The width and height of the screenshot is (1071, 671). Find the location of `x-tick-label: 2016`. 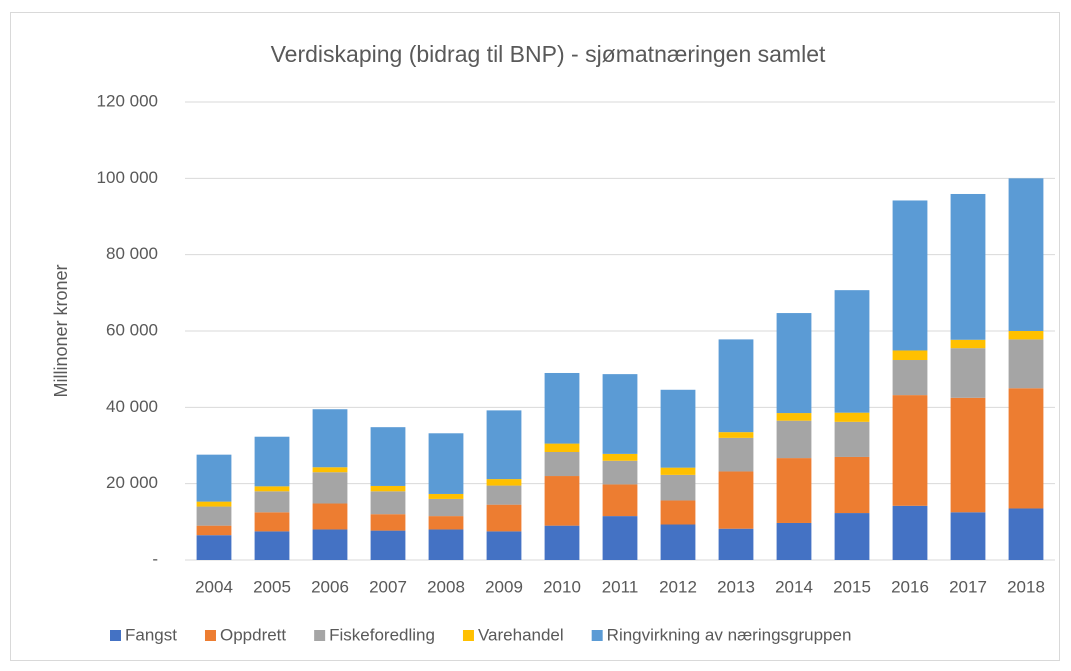

x-tick-label: 2016 is located at coordinates (910, 586).